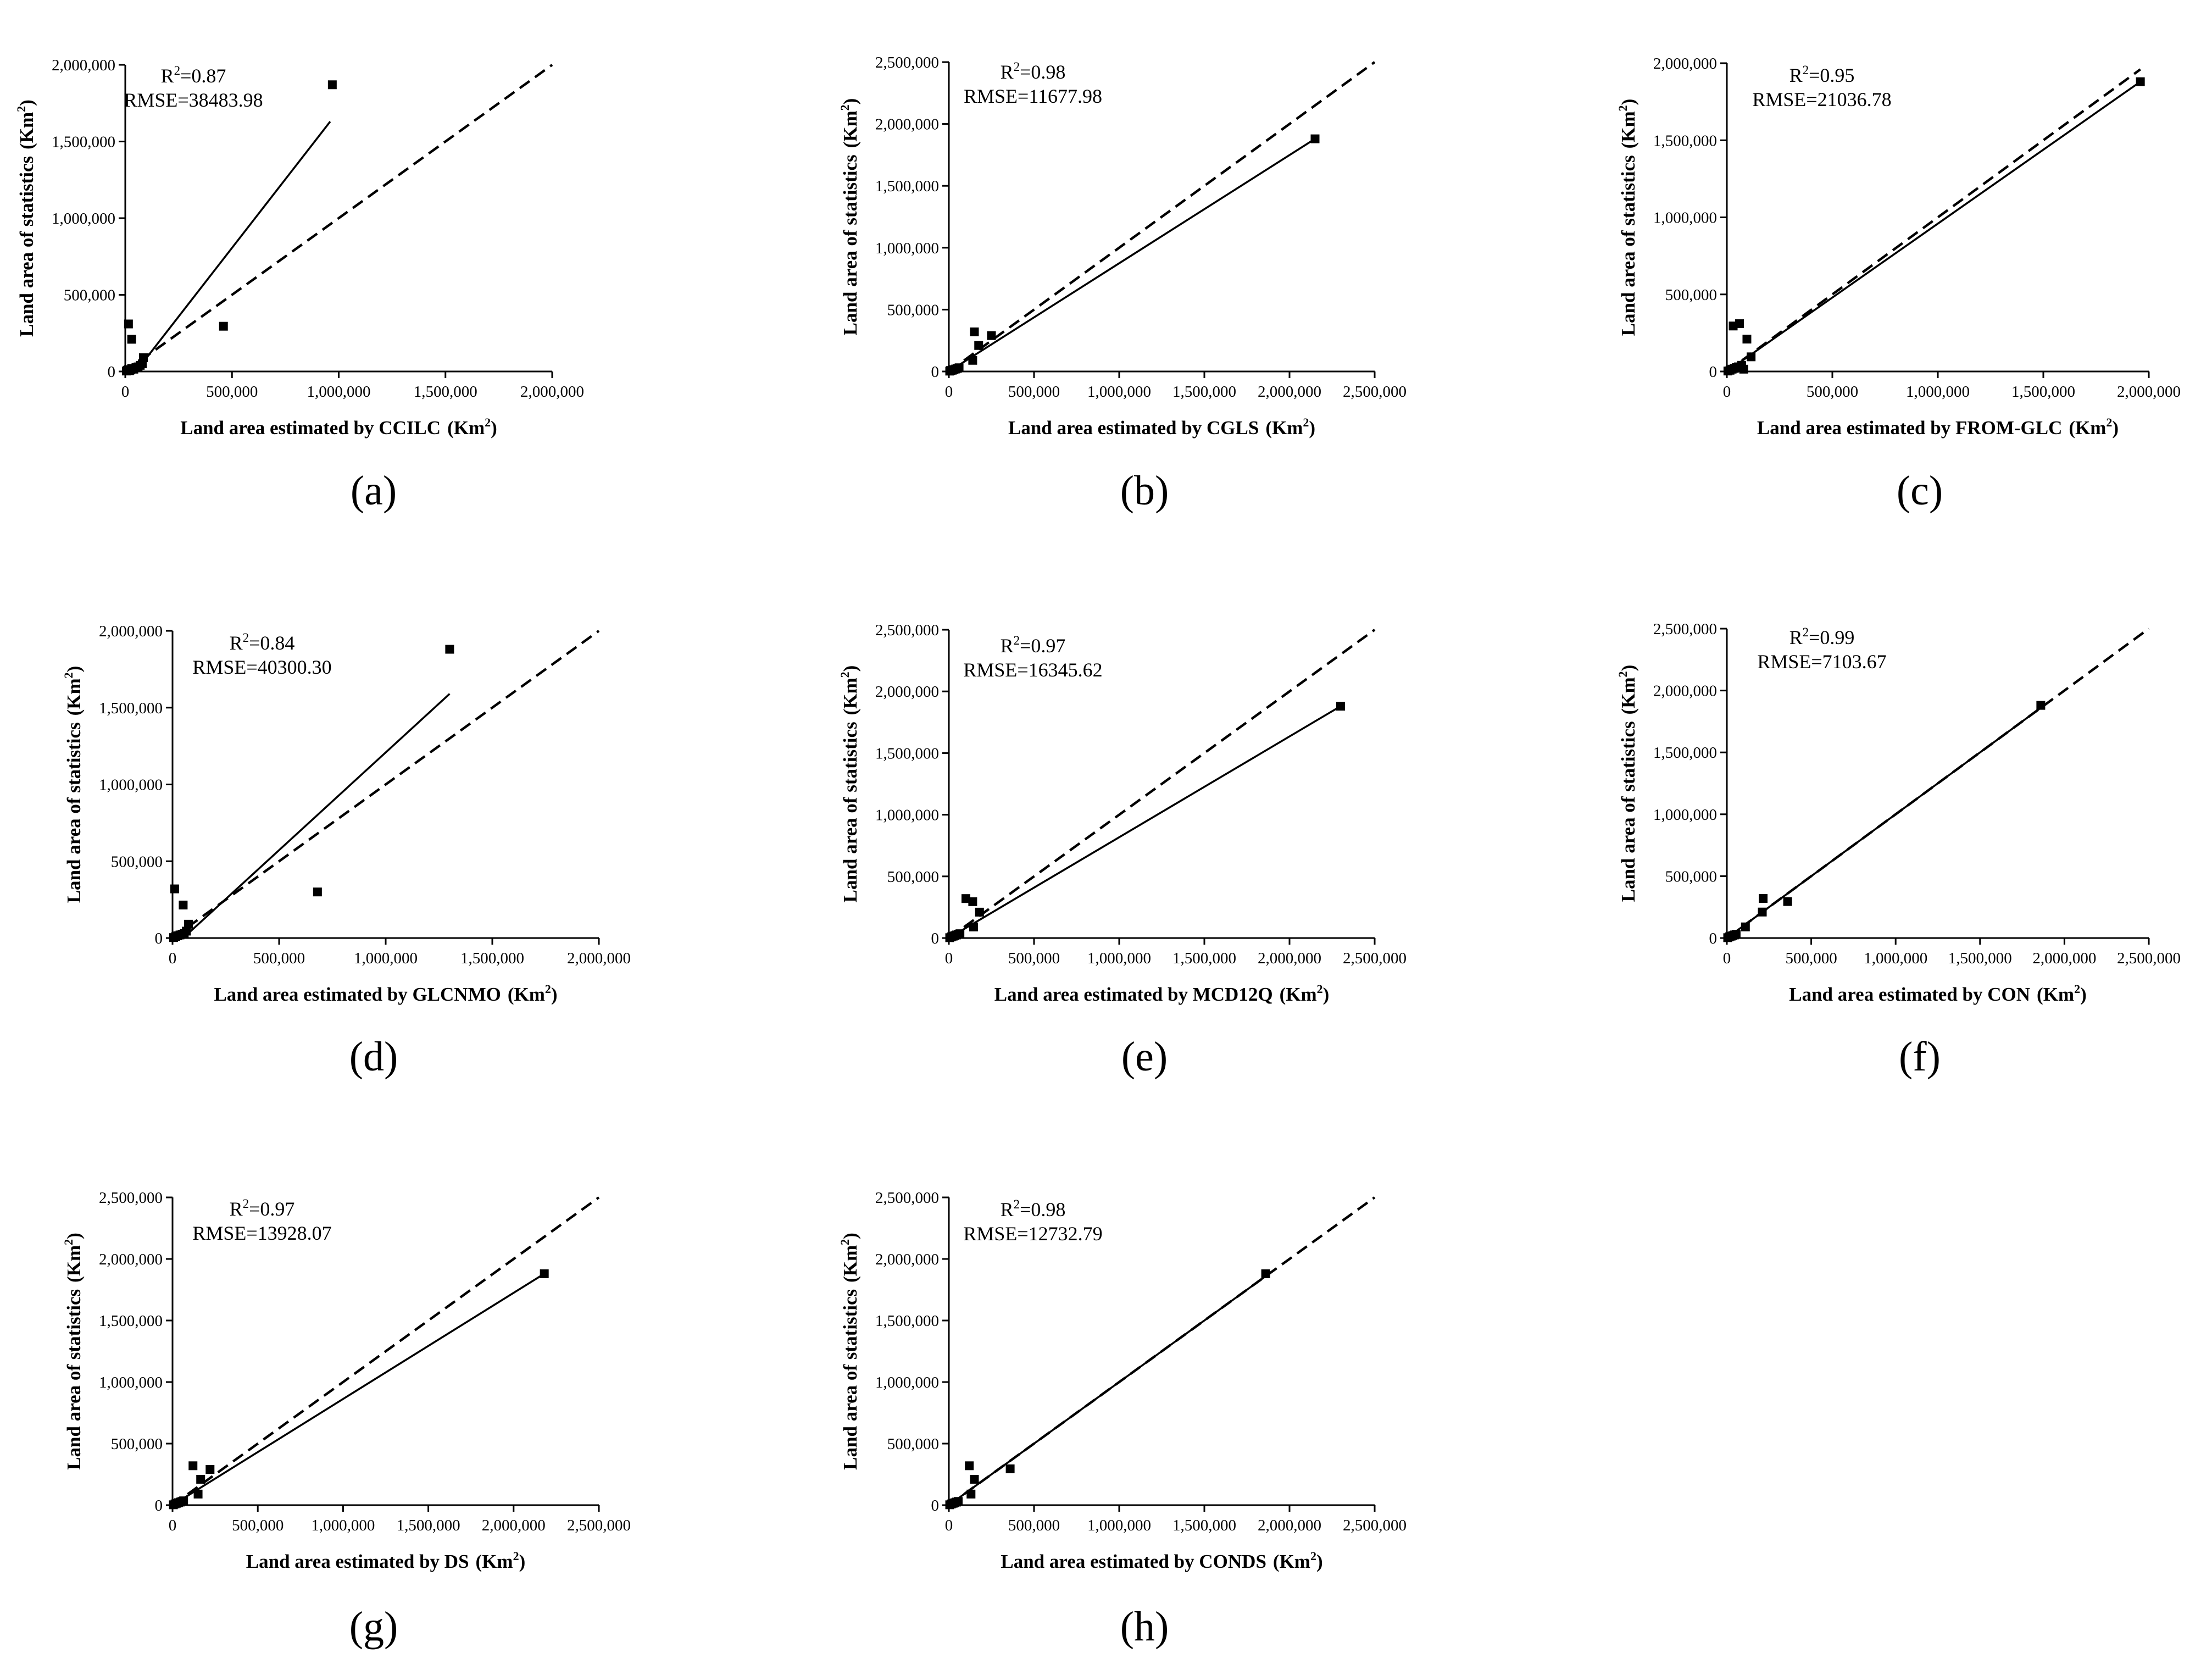 This screenshot has width=2212, height=1670. I want to click on x-axis-label: Land area estimated by CONDS (Km2), so click(1161, 1560).